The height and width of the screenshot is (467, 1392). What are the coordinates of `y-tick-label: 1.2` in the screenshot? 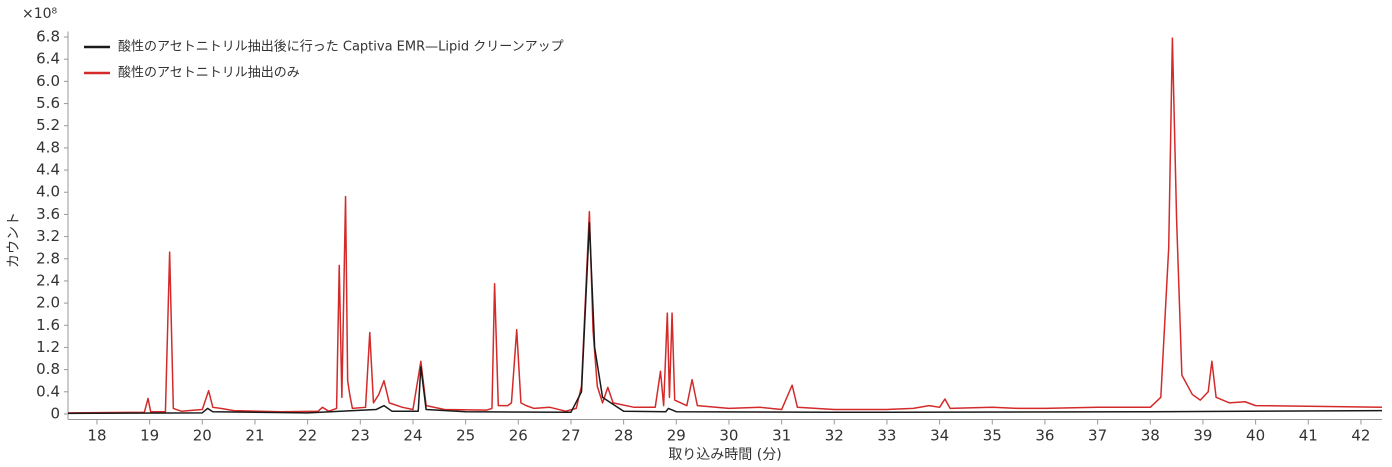 It's located at (48, 347).